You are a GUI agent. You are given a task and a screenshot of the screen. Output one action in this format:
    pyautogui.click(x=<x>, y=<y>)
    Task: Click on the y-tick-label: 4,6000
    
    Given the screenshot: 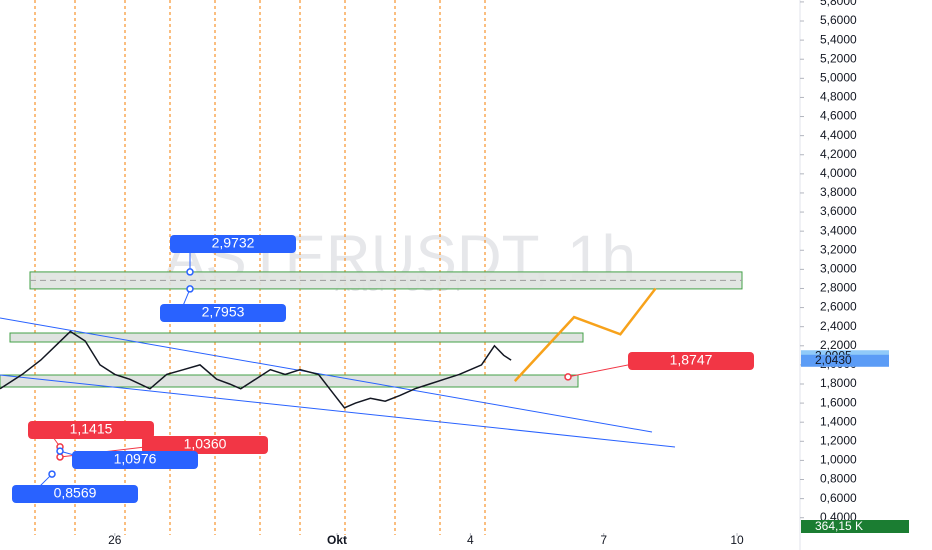 What is the action you would take?
    pyautogui.click(x=838, y=116)
    